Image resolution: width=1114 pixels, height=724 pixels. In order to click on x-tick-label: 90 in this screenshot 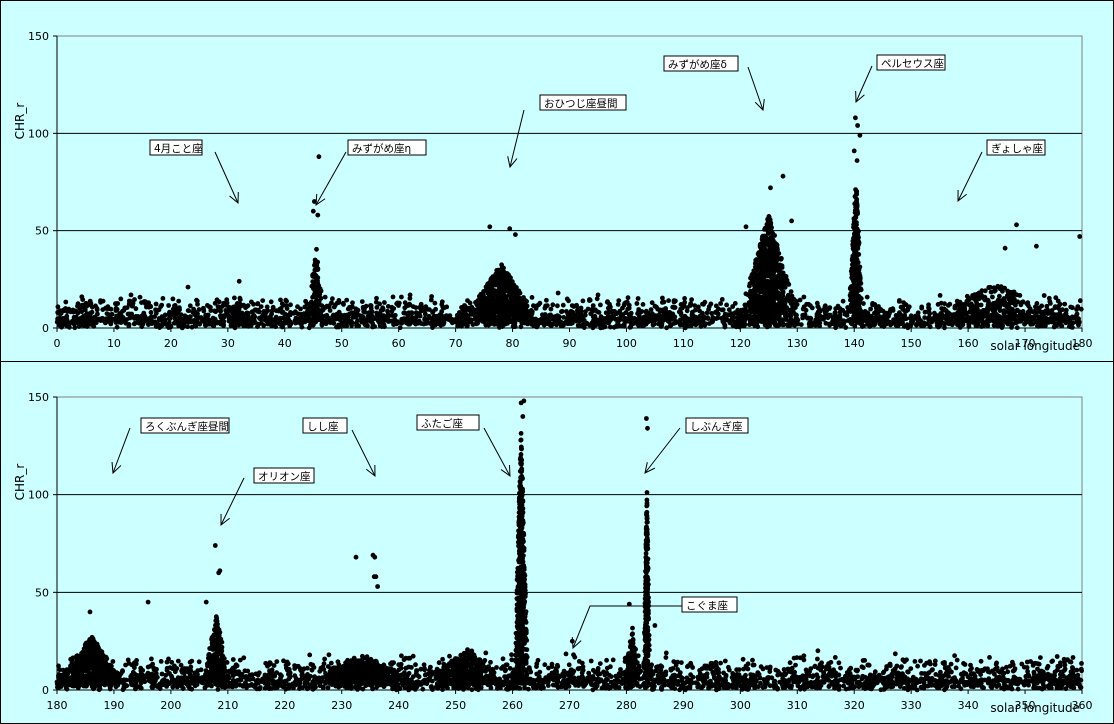, I will do `click(570, 343)`.